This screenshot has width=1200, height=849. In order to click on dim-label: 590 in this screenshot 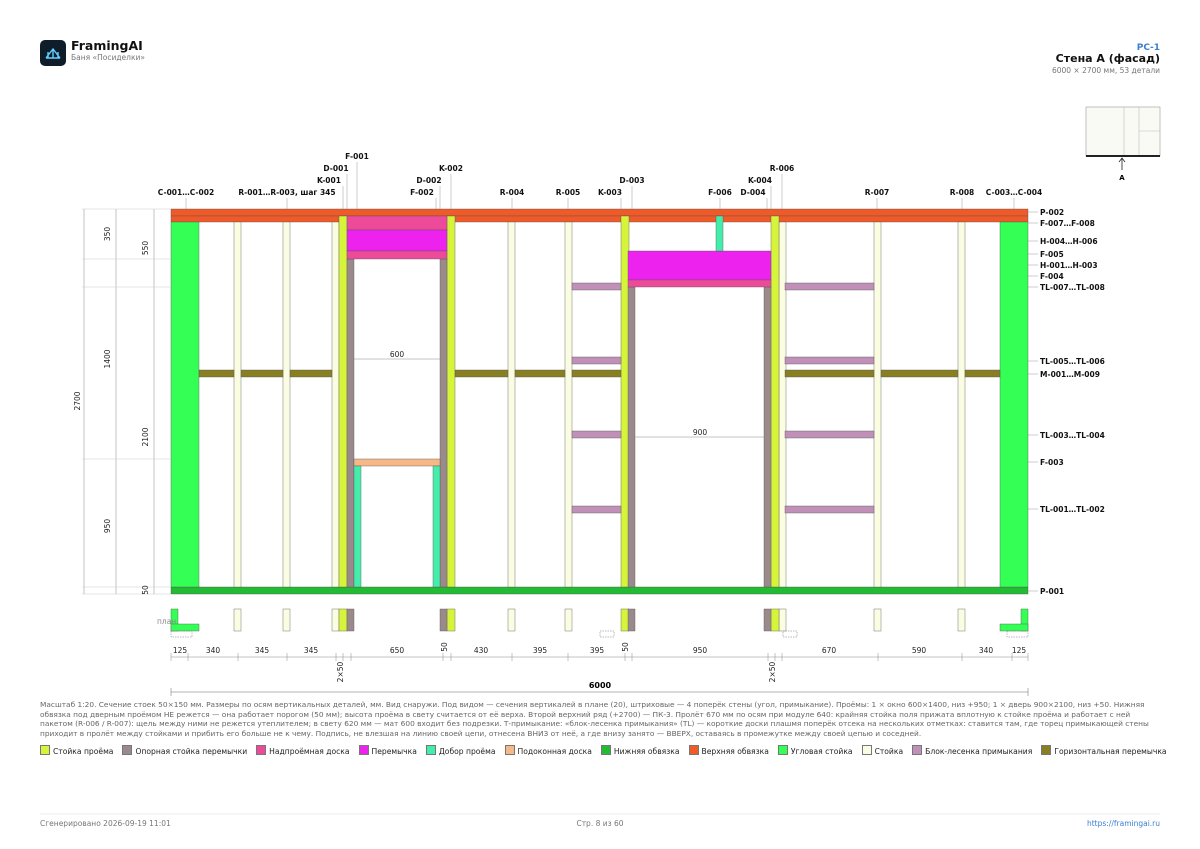, I will do `click(919, 650)`.